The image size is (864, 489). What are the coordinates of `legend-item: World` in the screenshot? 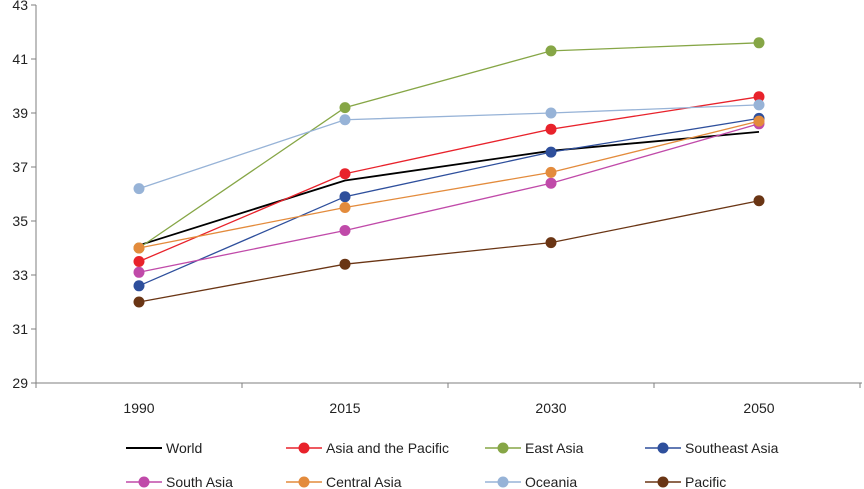 It's located at (164, 448).